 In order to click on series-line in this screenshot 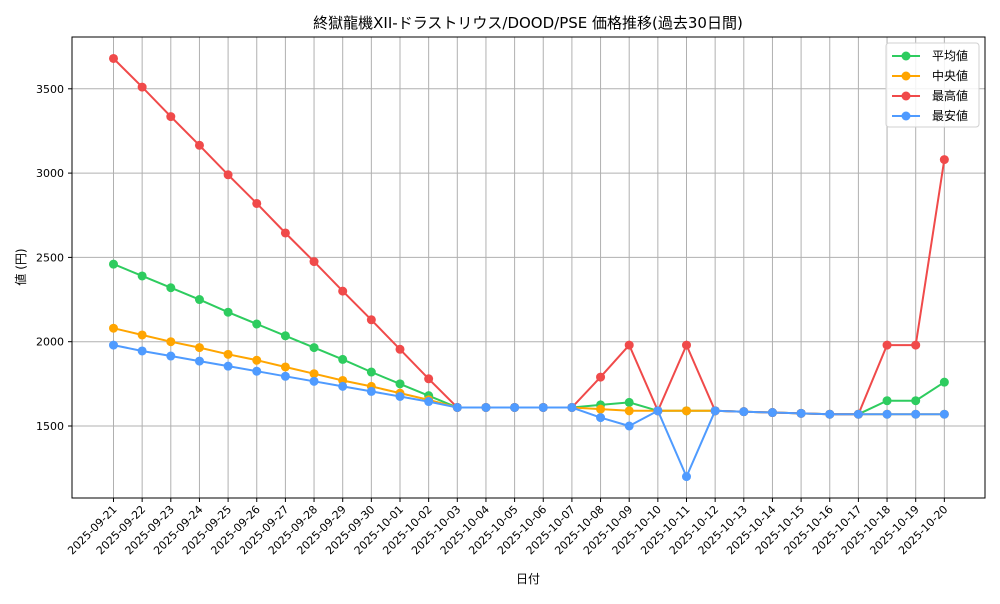, I will do `click(529, 371)`.